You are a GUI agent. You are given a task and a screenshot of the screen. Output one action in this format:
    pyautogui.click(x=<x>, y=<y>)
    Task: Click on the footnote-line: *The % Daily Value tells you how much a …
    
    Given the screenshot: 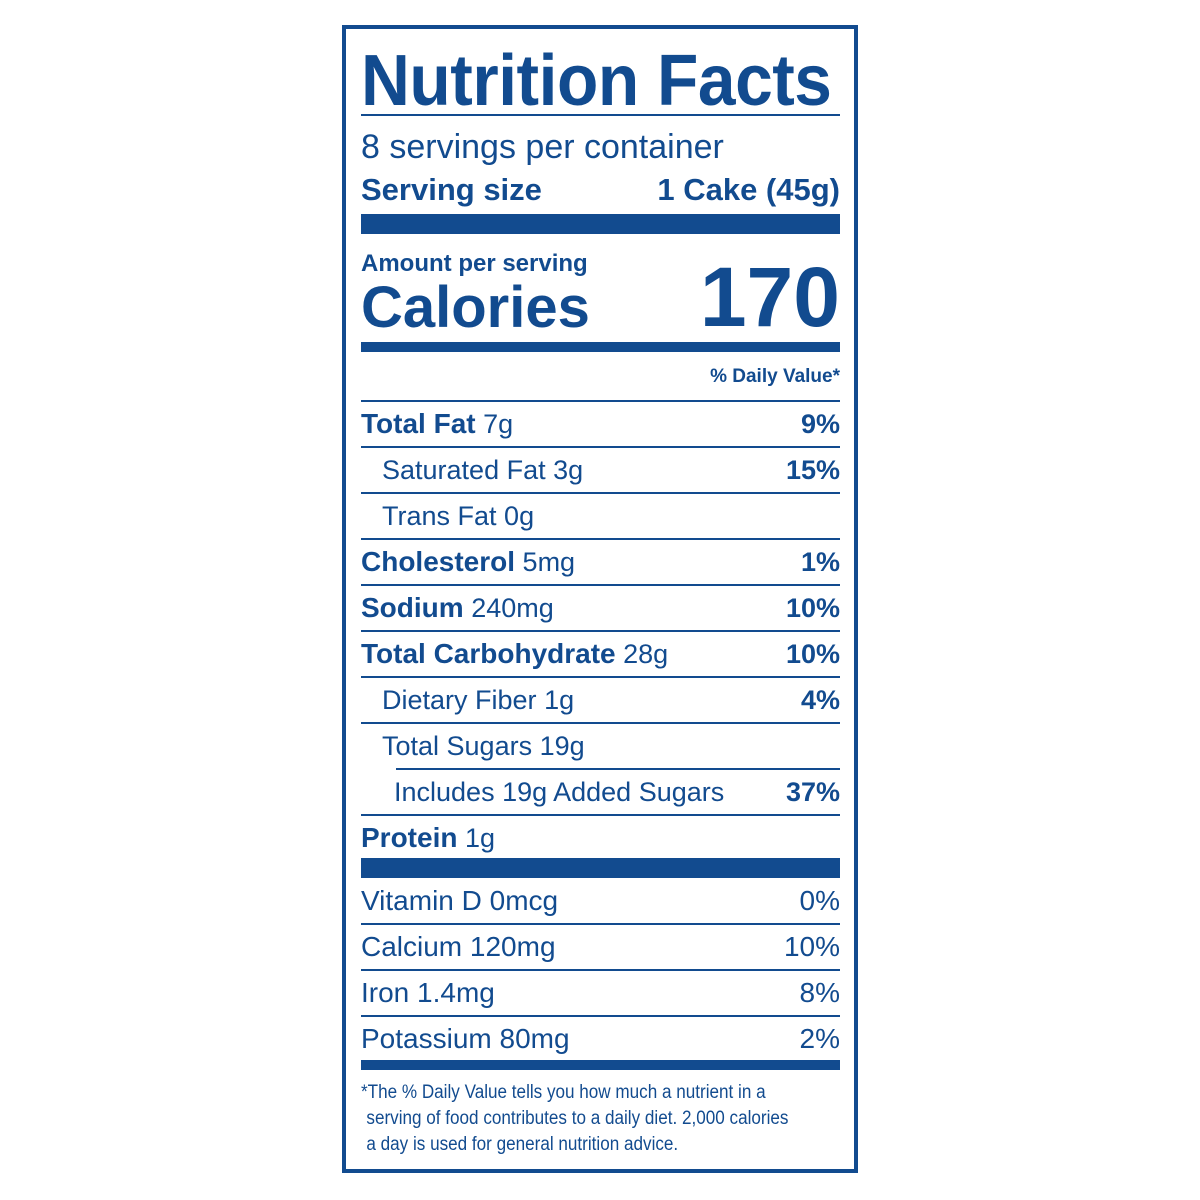 What is the action you would take?
    pyautogui.click(x=563, y=1092)
    